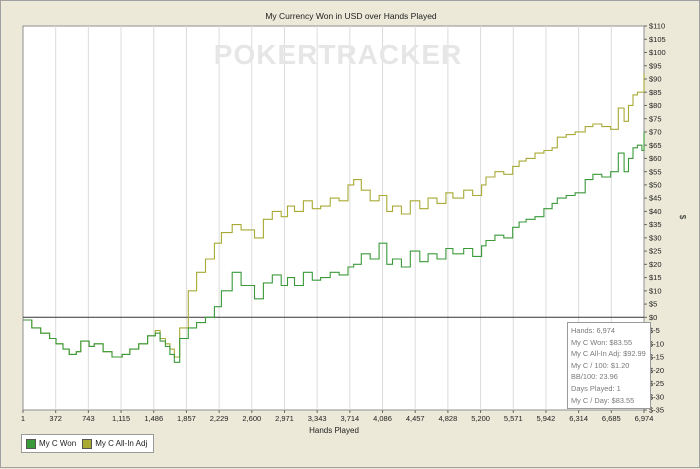 This screenshot has height=469, width=700. I want to click on x-tick-label: 2,600, so click(251, 418).